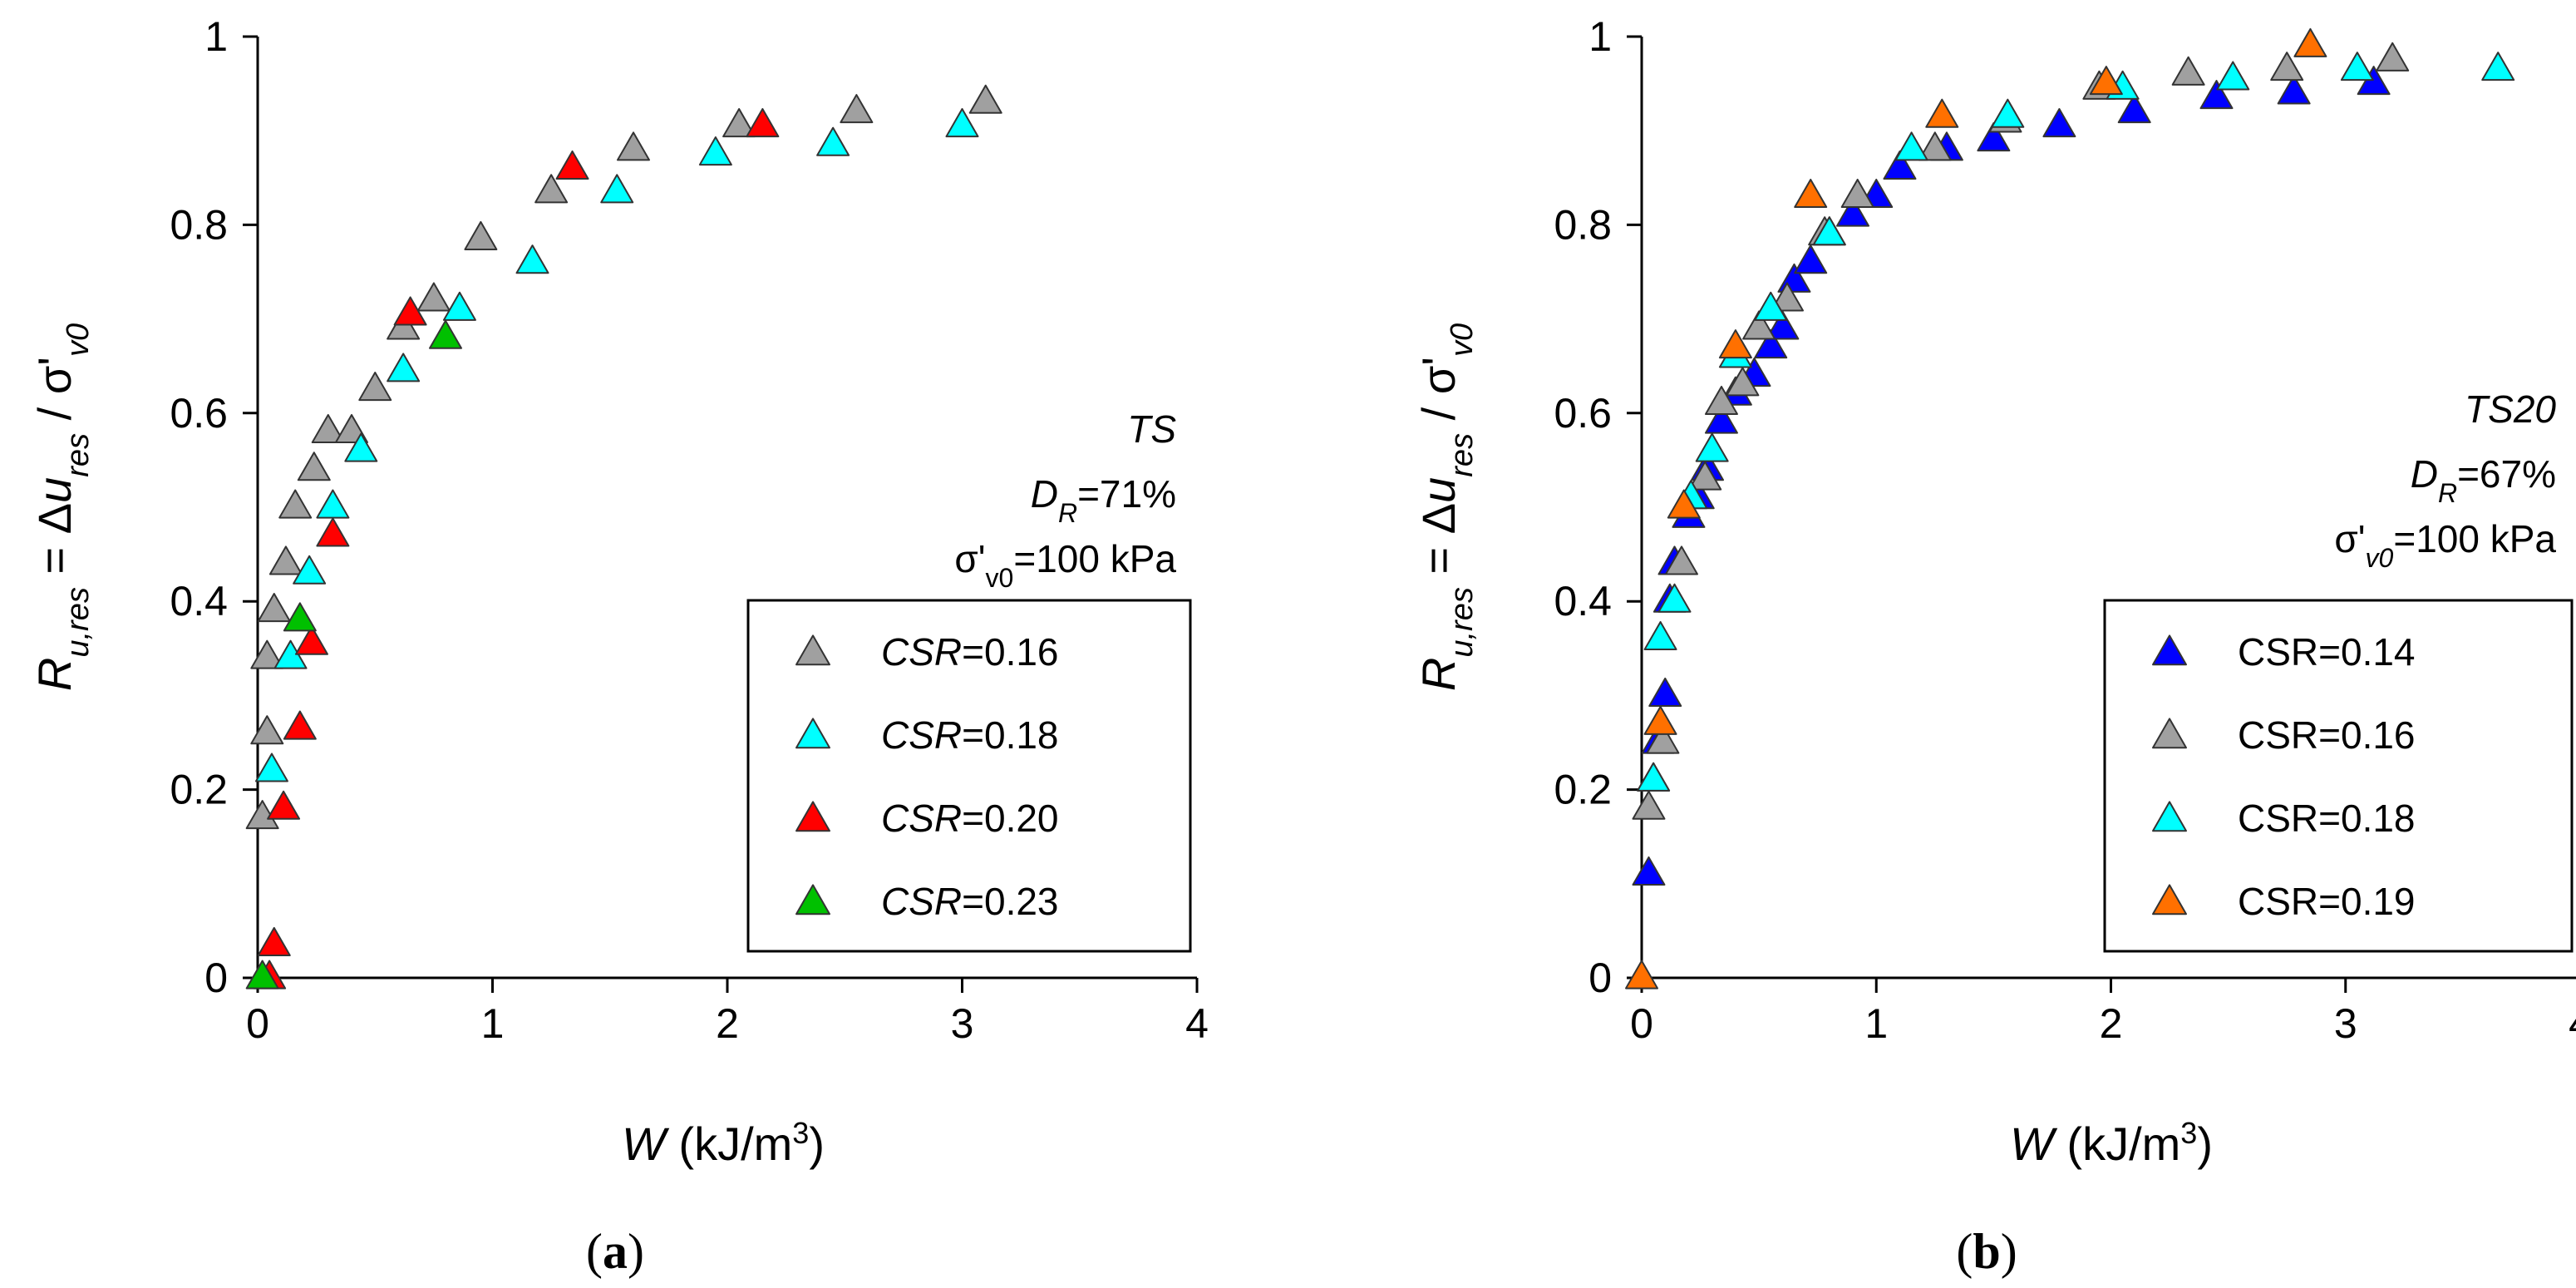 Image resolution: width=2576 pixels, height=1288 pixels. Describe the element at coordinates (970, 818) in the screenshot. I see `legend-label: CSR=0.20` at that location.